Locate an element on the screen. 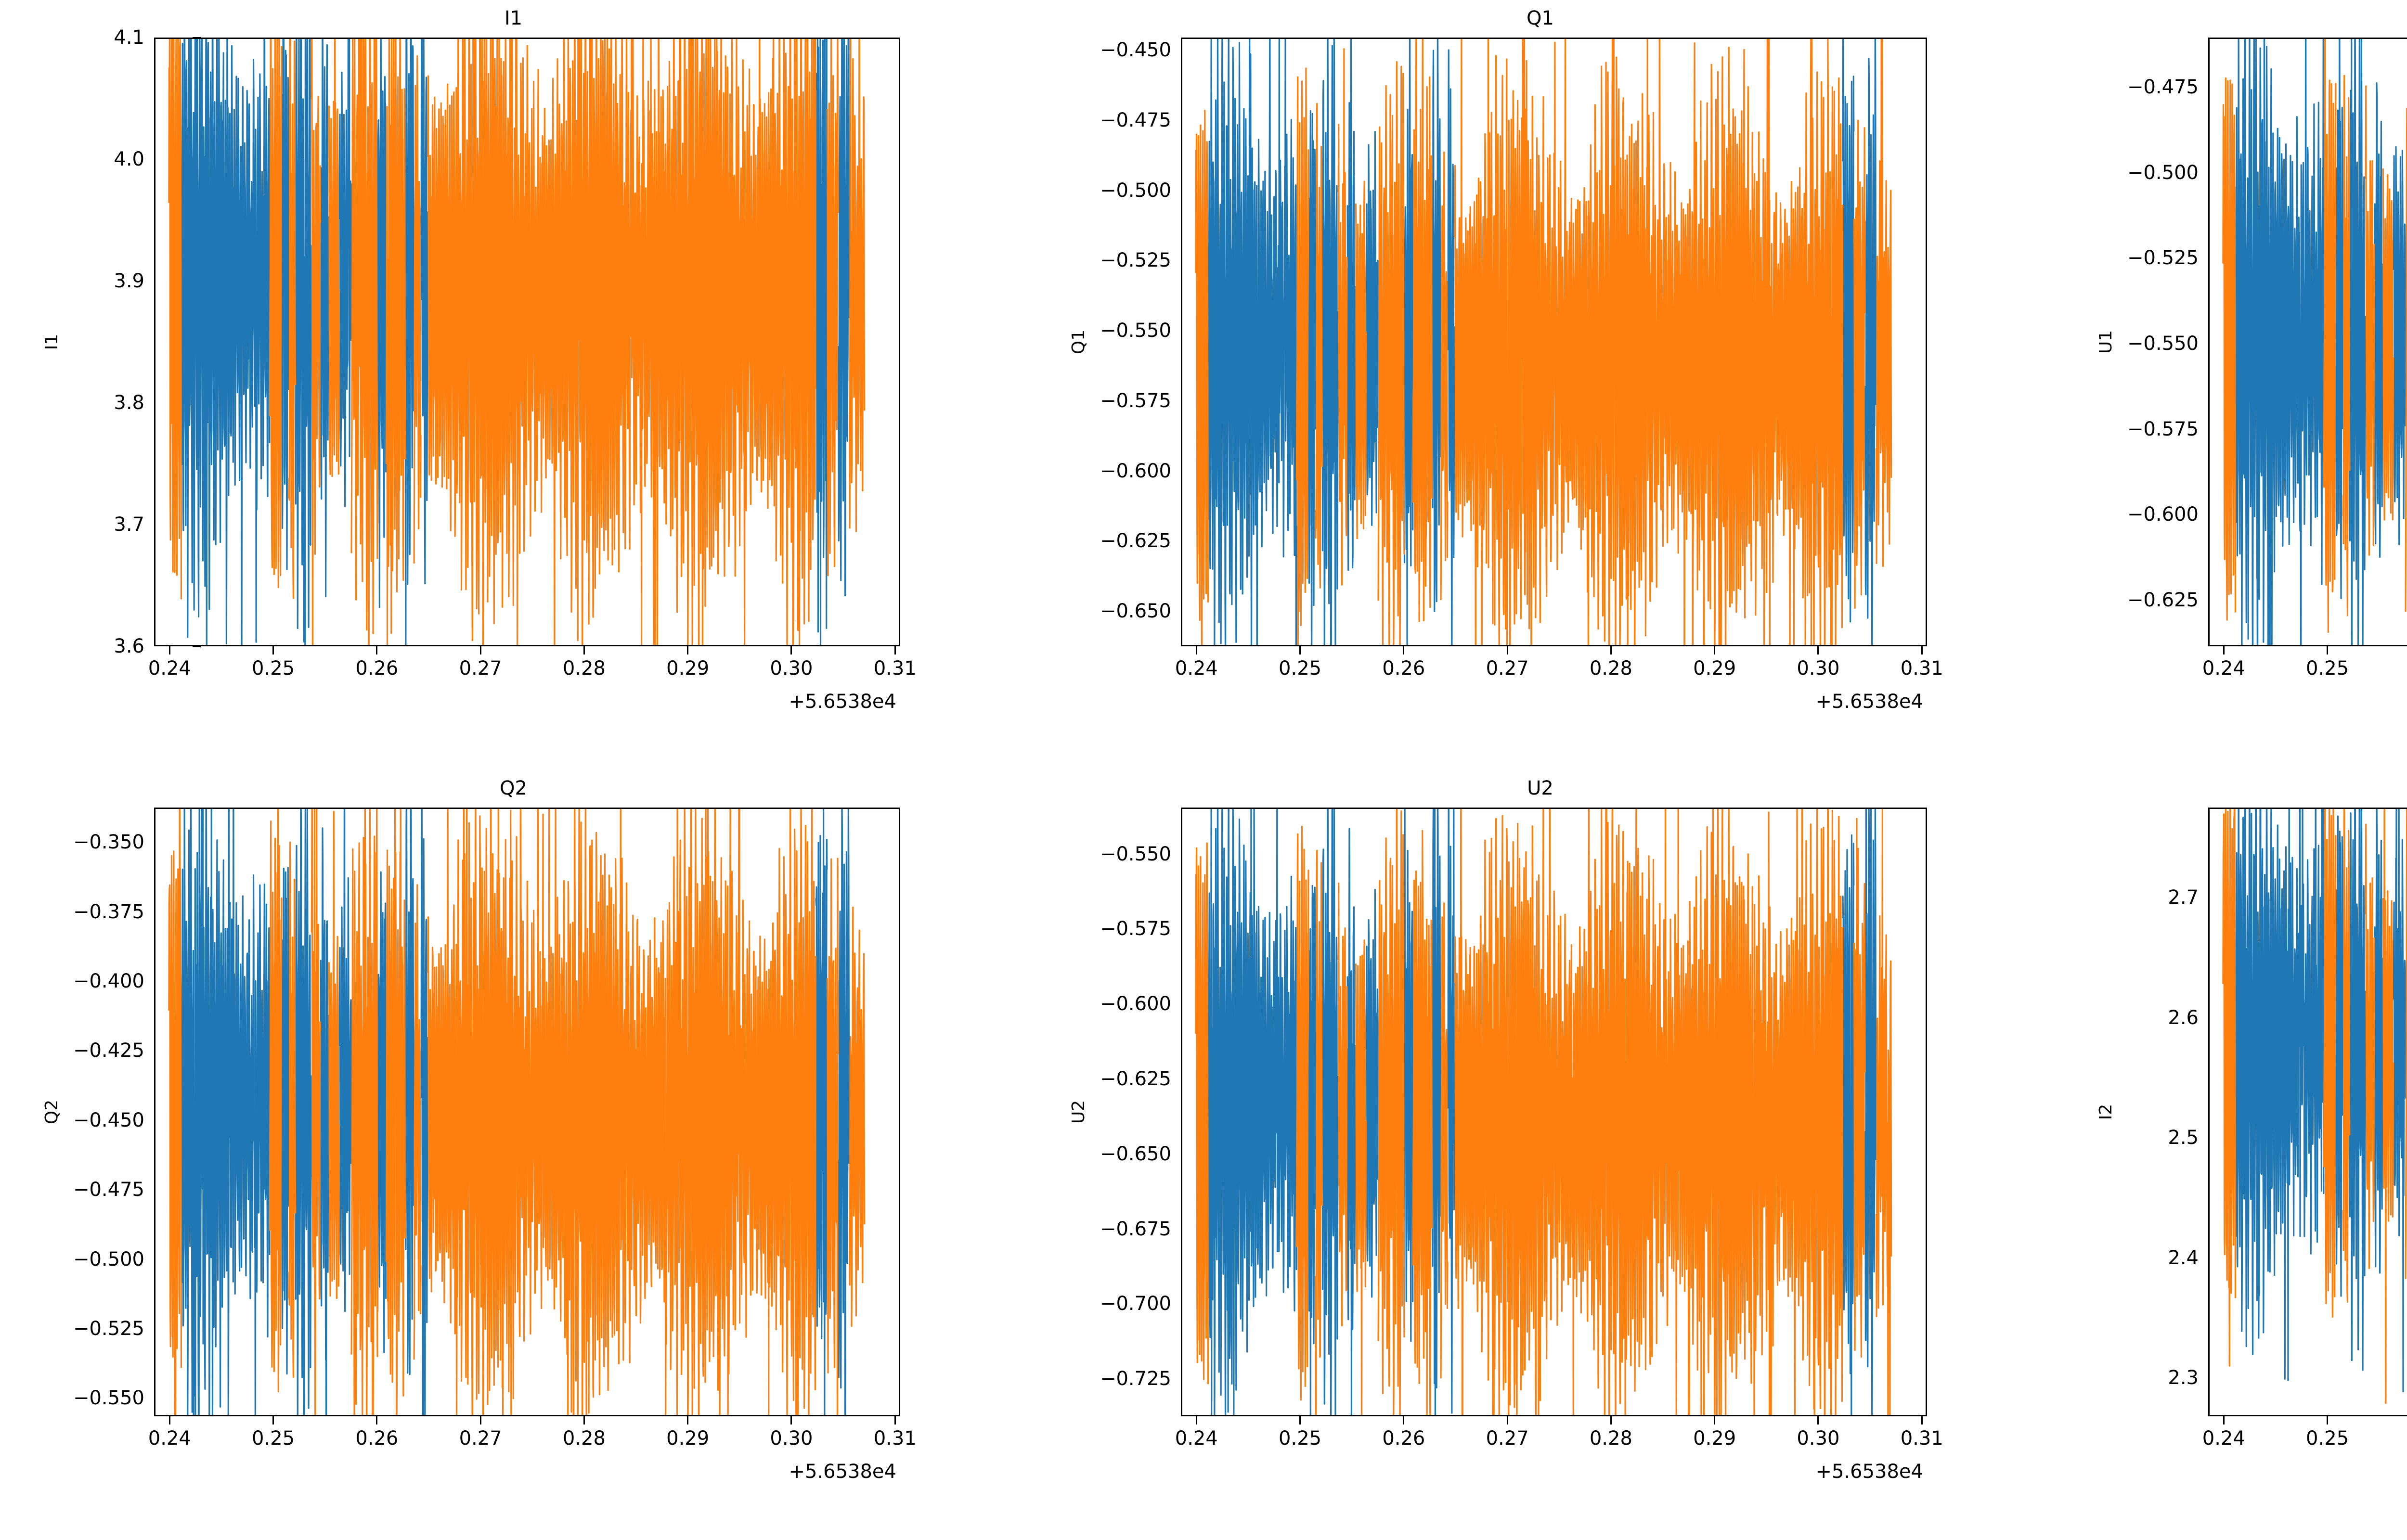 The width and height of the screenshot is (2407, 1540). x-axis-ticks: 0.240.250.260.270.280.290.300.31 is located at coordinates (2304, 1438).